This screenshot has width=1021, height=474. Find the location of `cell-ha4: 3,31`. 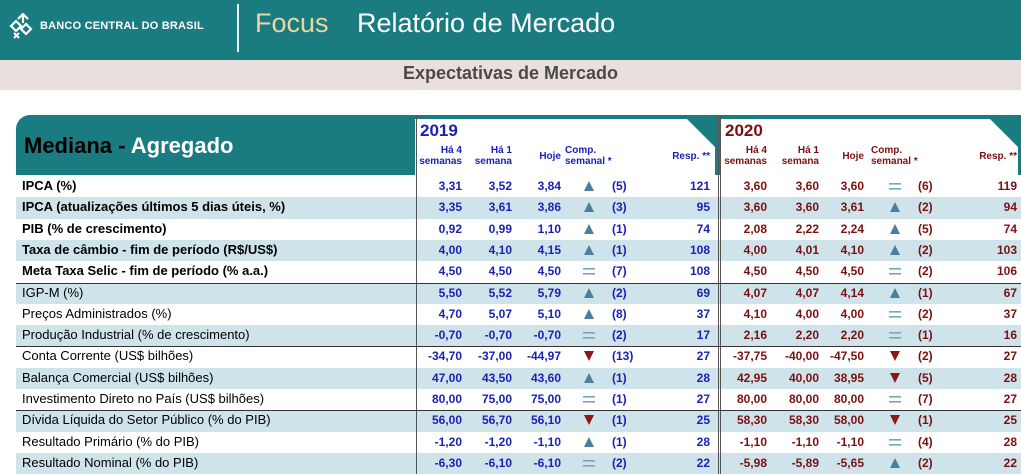

cell-ha4: 3,31 is located at coordinates (450, 186).